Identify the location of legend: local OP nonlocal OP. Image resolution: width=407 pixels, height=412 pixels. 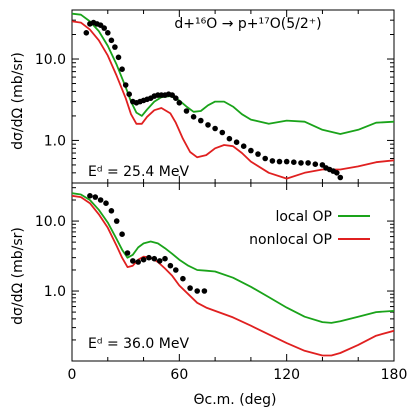
(309, 228).